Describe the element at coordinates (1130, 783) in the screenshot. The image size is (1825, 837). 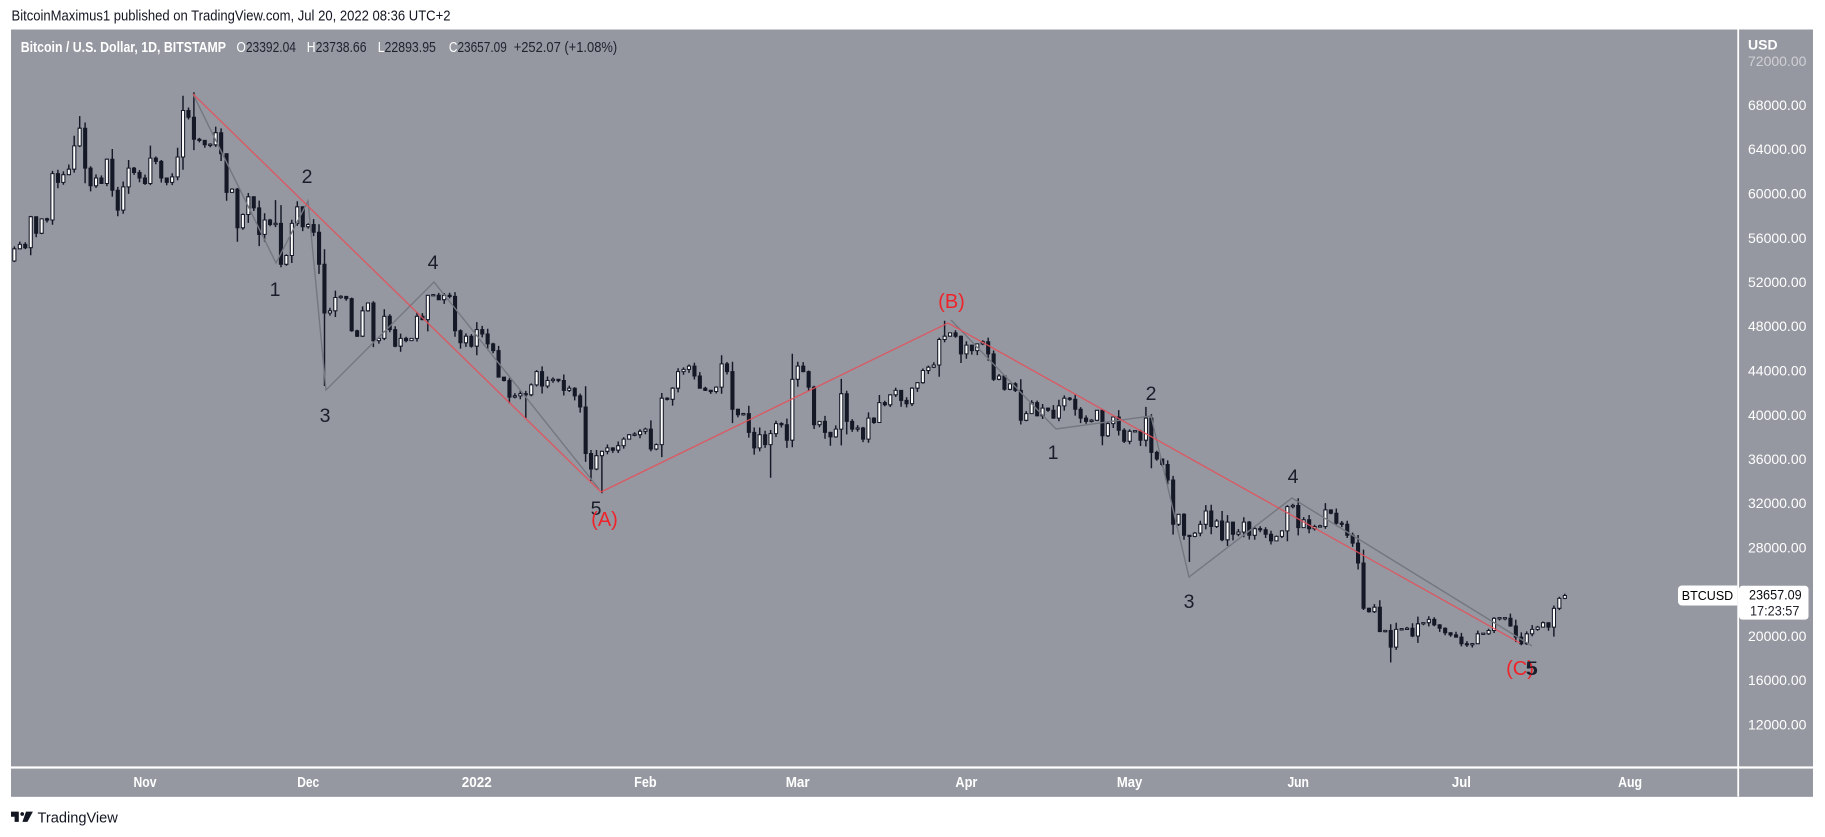
I see `svg-text: May` at that location.